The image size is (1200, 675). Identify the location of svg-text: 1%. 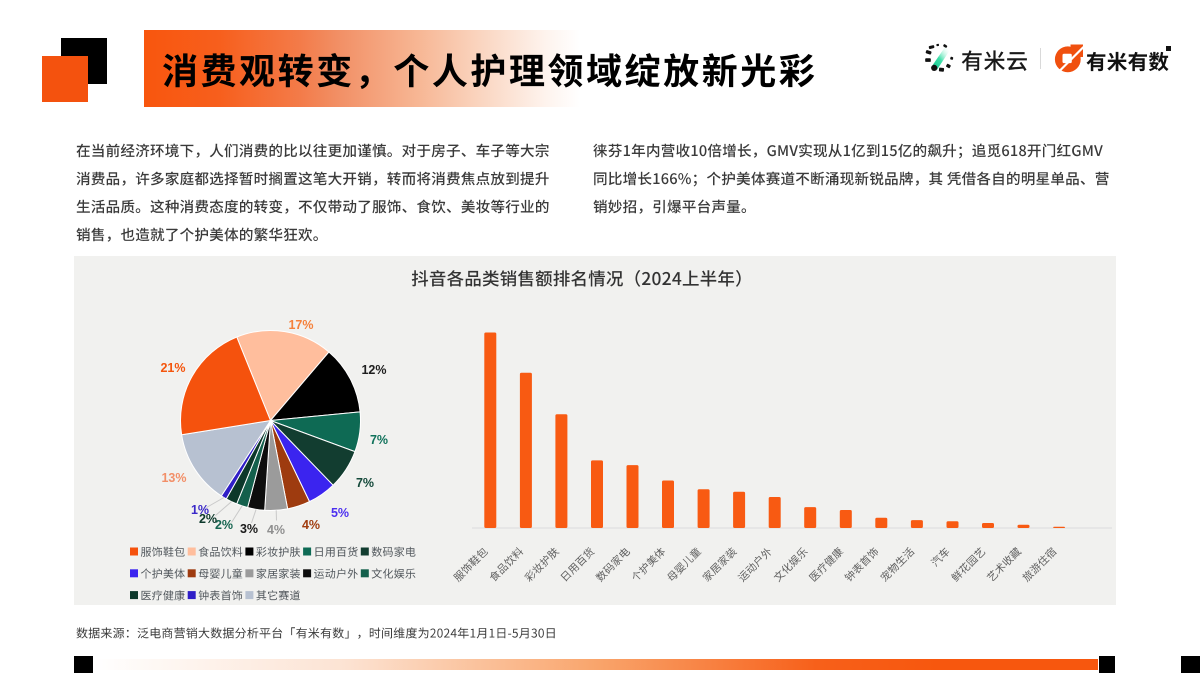
(200, 510).